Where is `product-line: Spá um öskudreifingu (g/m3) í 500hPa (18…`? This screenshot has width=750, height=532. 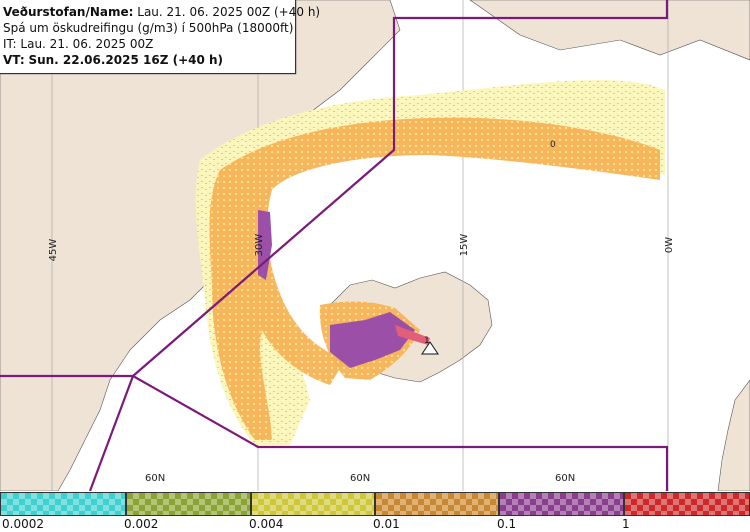 product-line: Spá um öskudreifingu (g/m3) í 500hPa (18… is located at coordinates (148, 28).